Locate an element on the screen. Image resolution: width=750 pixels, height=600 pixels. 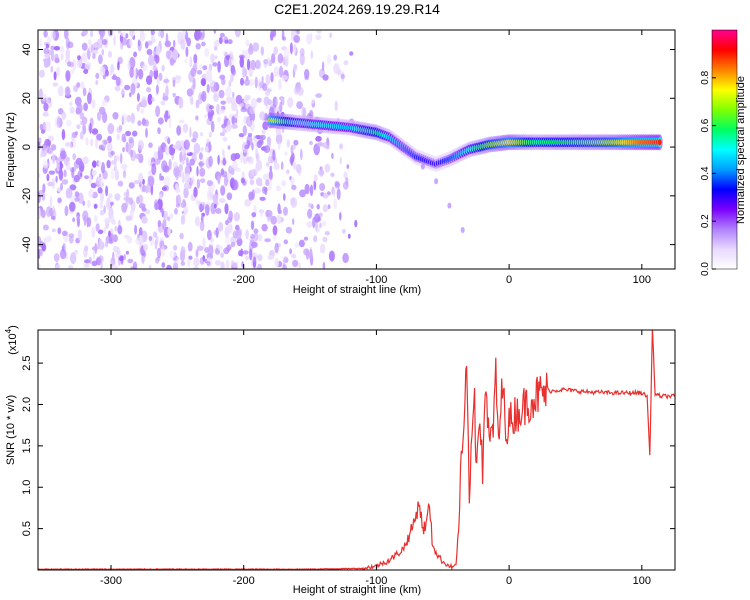
spectrogram-xlabel: Height of straight line (km) is located at coordinates (357, 290).